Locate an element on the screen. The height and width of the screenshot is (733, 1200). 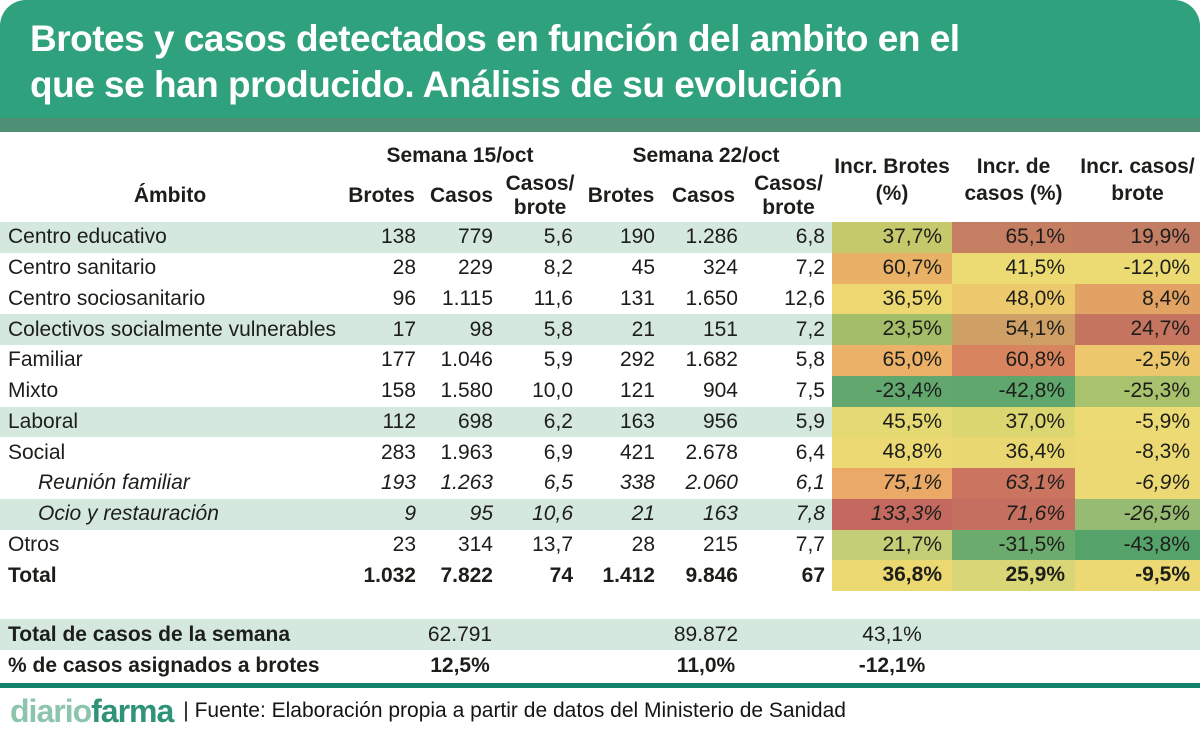
row-label: Colectivos socialmente vulnerables is located at coordinates (172, 329).